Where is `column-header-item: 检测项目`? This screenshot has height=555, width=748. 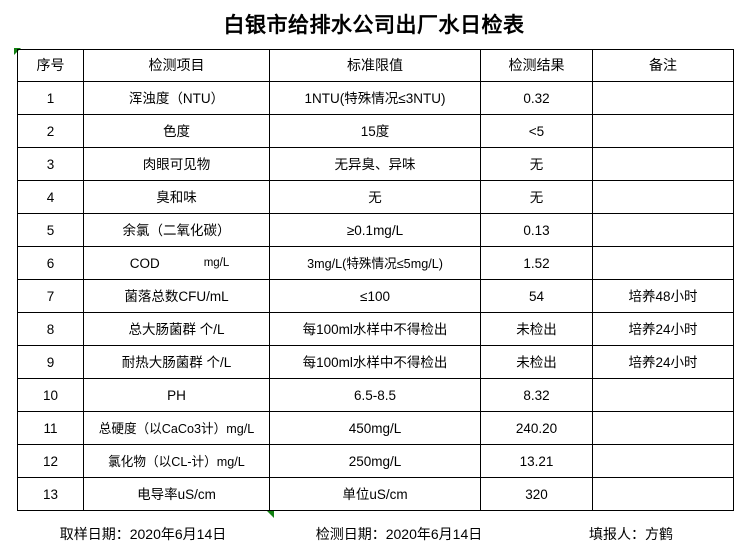 column-header-item: 检测项目 is located at coordinates (176, 65).